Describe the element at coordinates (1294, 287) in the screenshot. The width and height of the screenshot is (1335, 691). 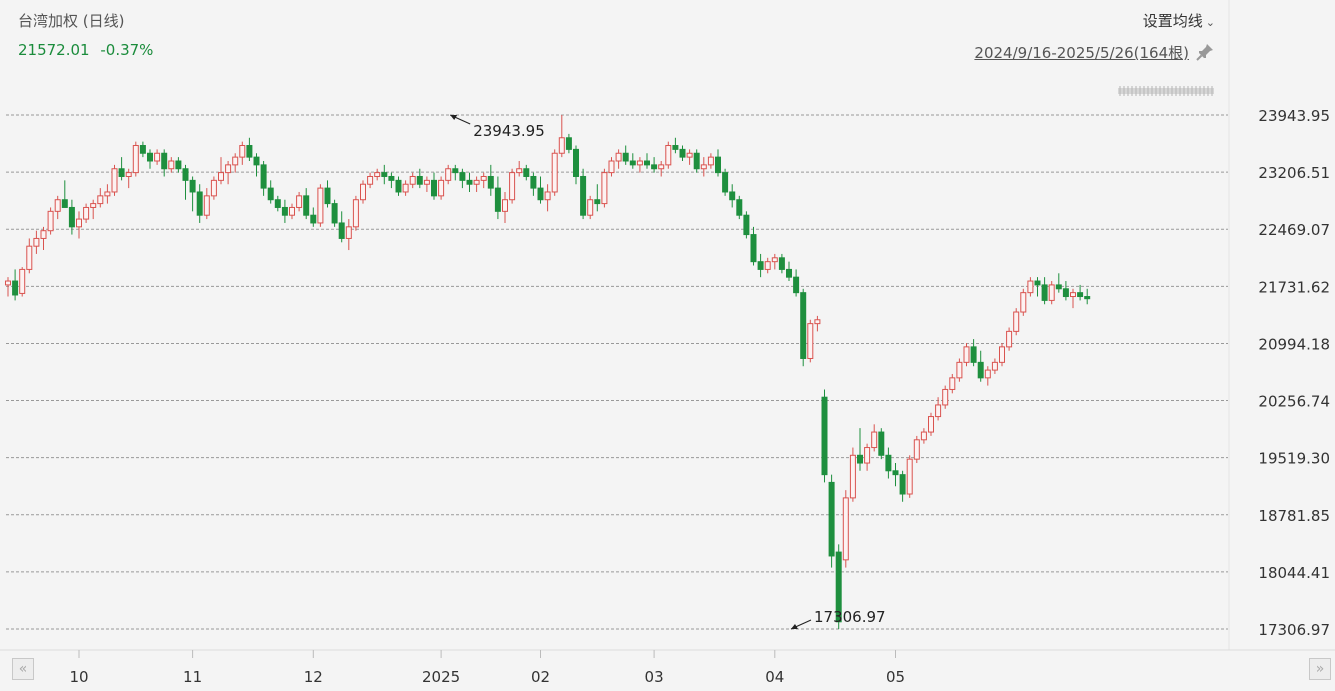
I see `y-tick-label: 21731.62` at that location.